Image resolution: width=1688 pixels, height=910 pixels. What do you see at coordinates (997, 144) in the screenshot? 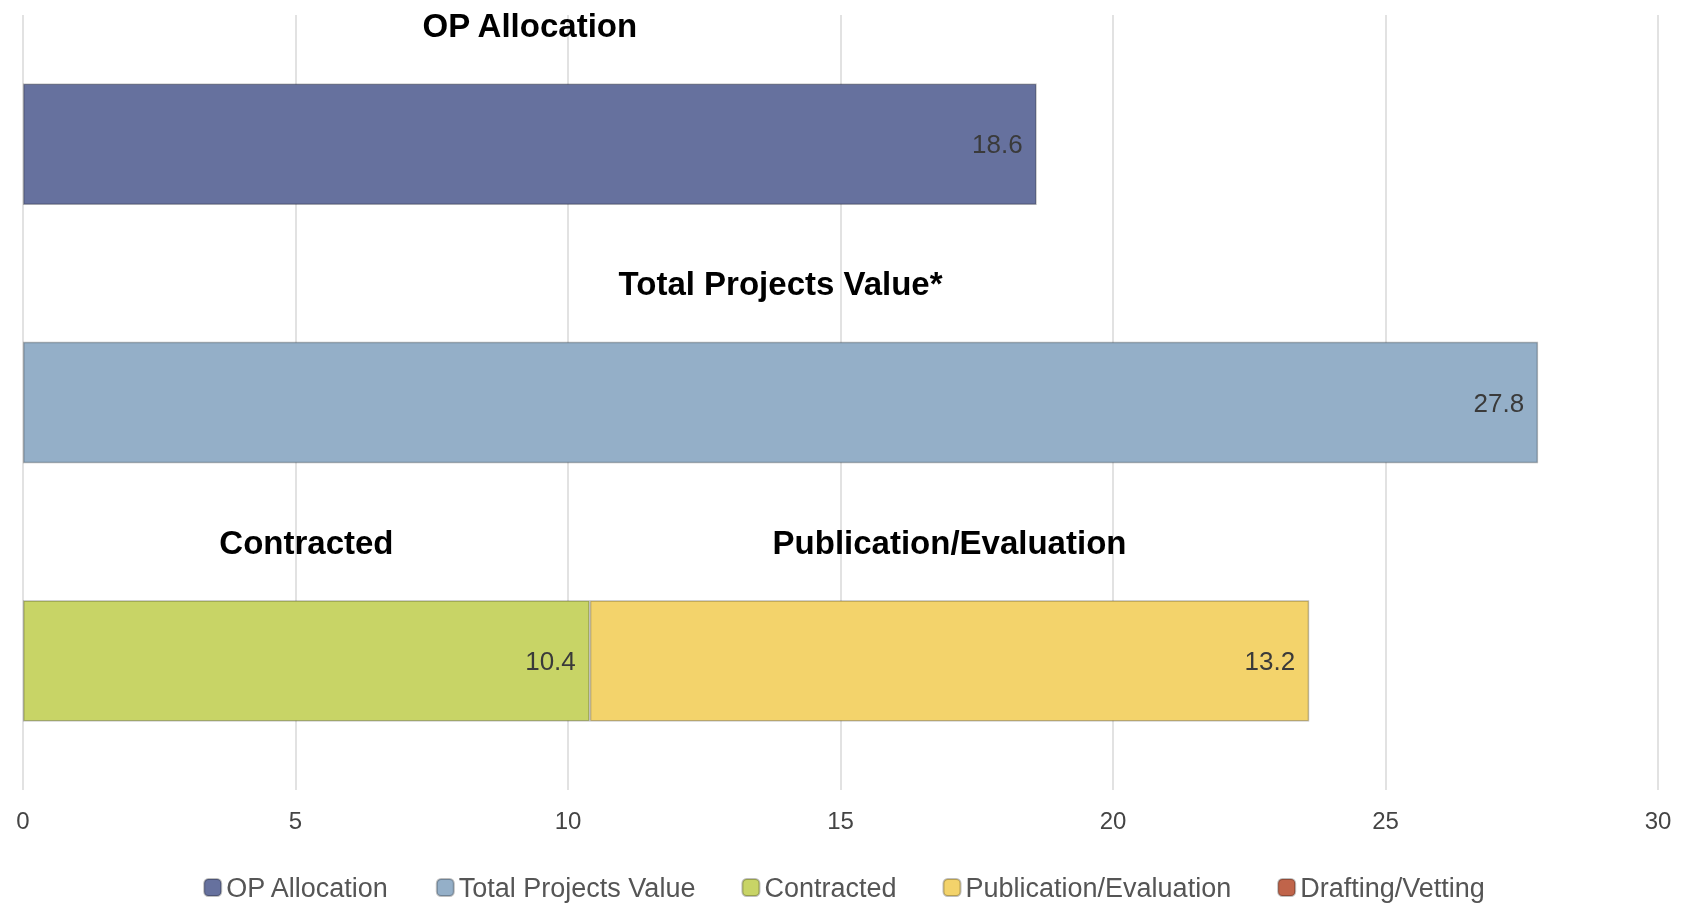
I see `data-label: 18.6` at bounding box center [997, 144].